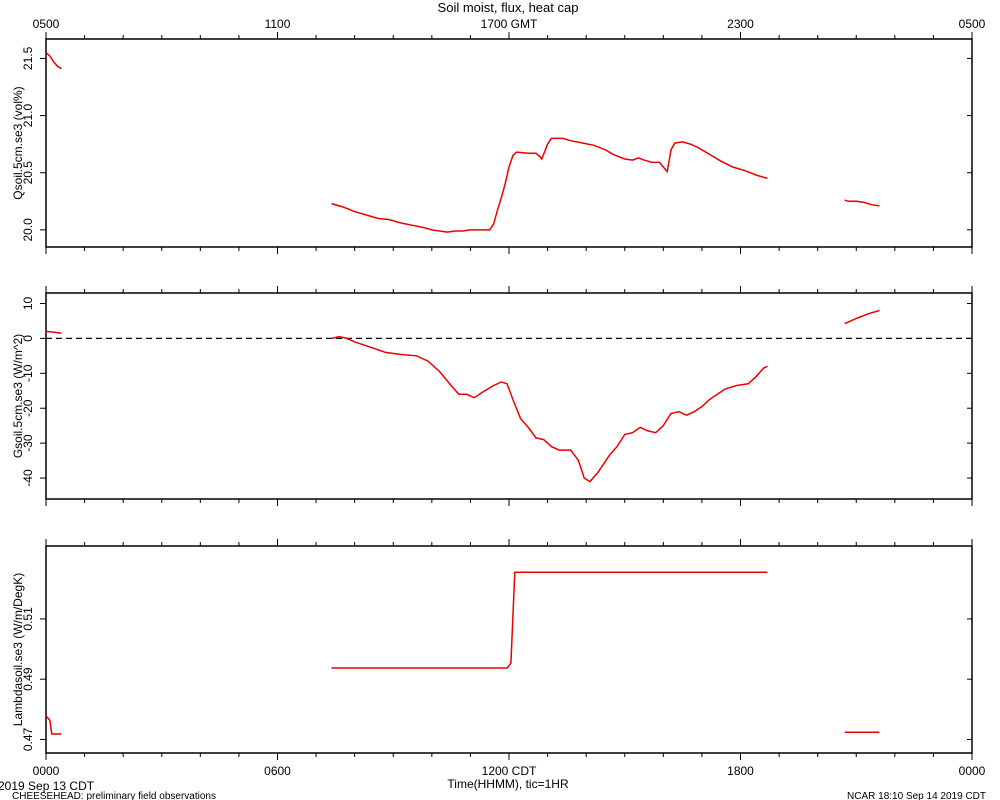 The image size is (1000, 800). What do you see at coordinates (28, 408) in the screenshot?
I see `y-tick-label: -20` at bounding box center [28, 408].